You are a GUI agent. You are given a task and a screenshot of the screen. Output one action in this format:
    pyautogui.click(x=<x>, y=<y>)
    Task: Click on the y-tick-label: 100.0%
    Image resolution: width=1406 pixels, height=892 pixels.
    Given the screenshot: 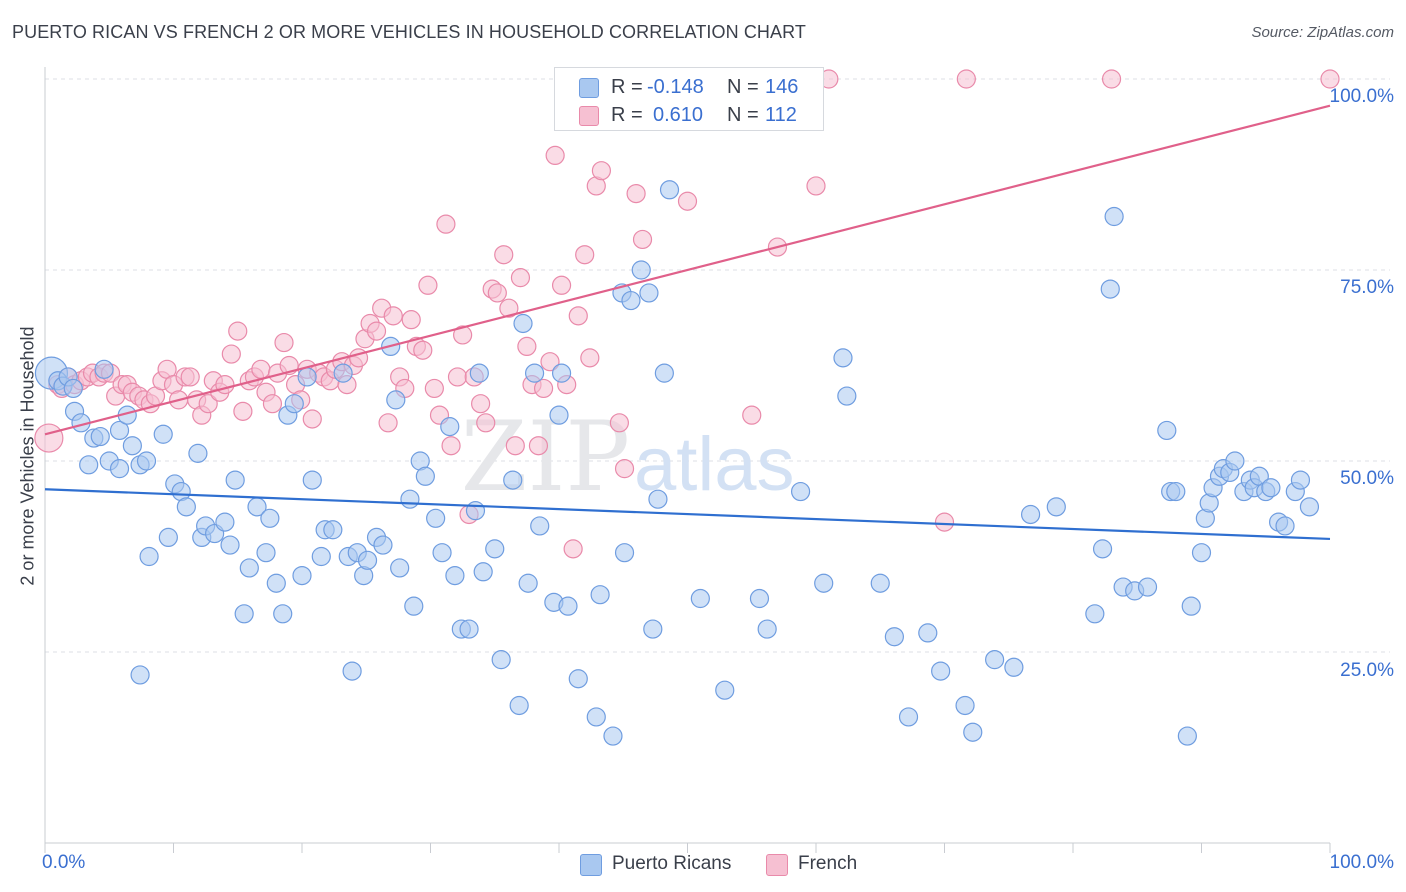 What is the action you would take?
    pyautogui.click(x=1361, y=96)
    